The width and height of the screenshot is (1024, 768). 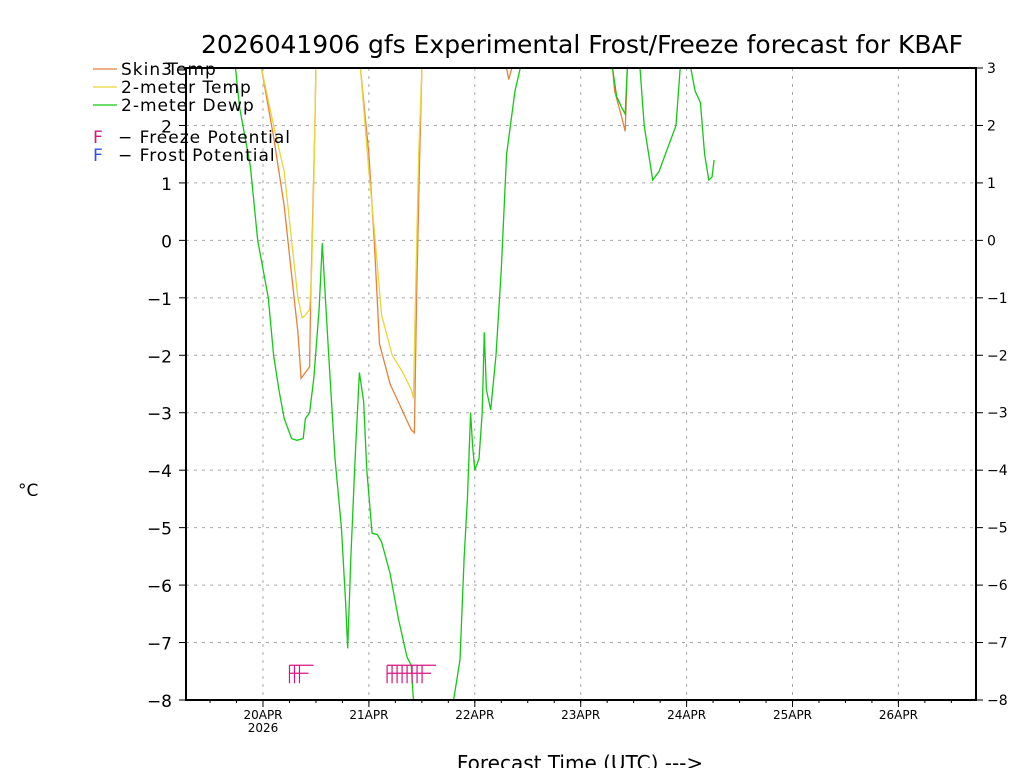 I want to click on y-tick-label: 0, so click(x=166, y=242).